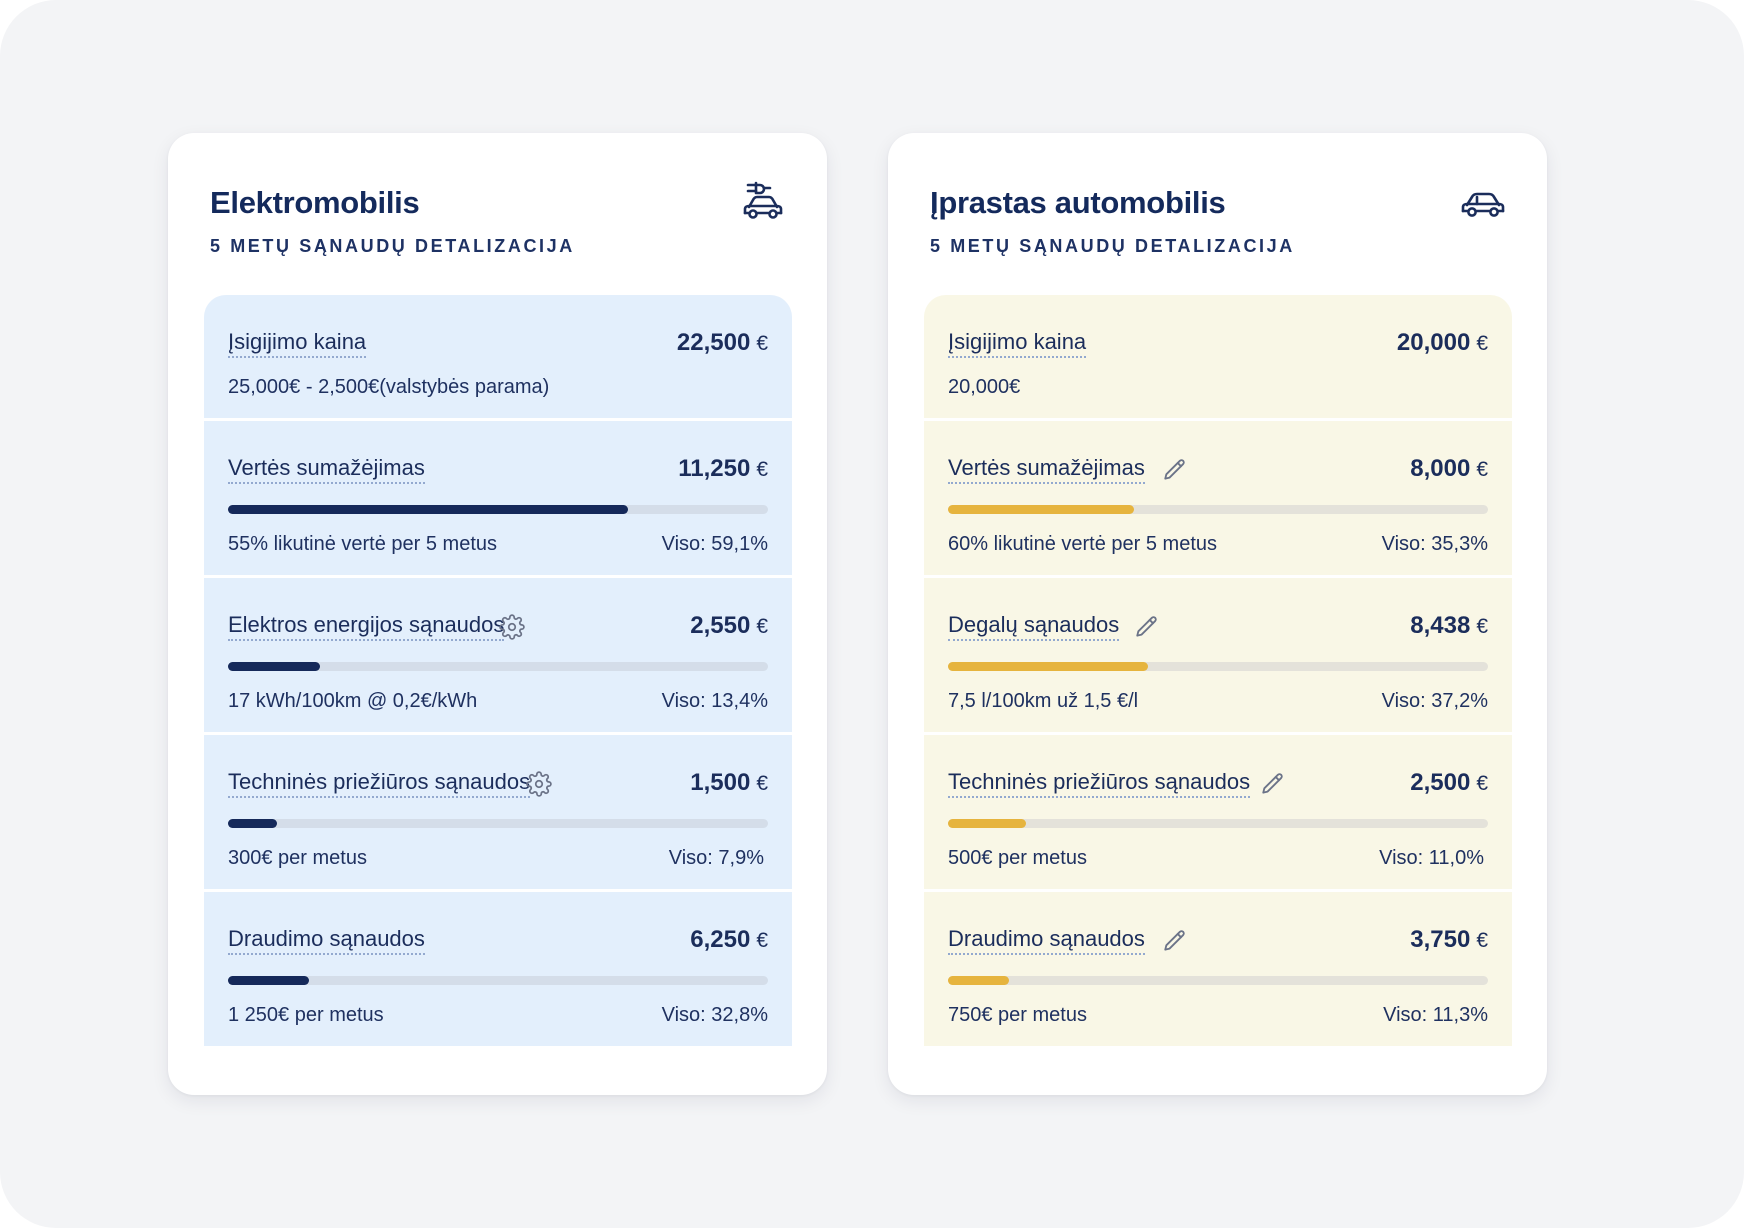 The width and height of the screenshot is (1744, 1228). I want to click on card-title: Įprastas automobilis, so click(1078, 202).